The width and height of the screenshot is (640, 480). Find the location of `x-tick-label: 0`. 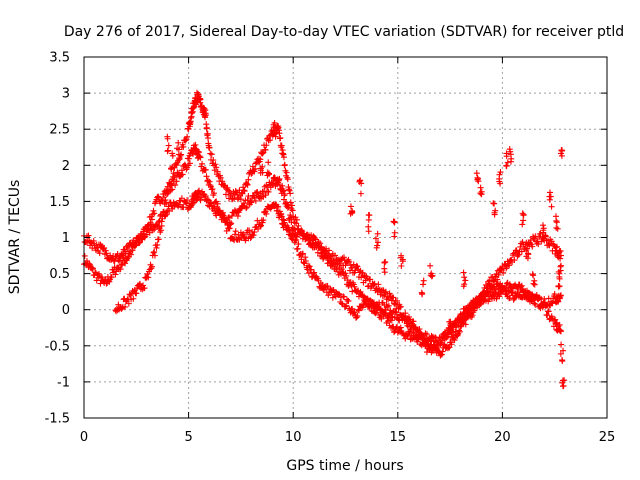

x-tick-label: 0 is located at coordinates (84, 437).